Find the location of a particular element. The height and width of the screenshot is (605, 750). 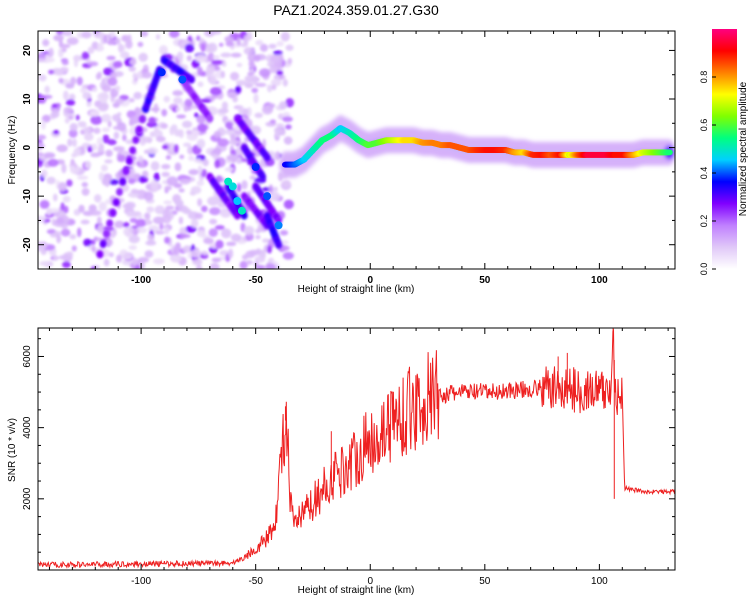

x-tick-label: 0 is located at coordinates (370, 581).